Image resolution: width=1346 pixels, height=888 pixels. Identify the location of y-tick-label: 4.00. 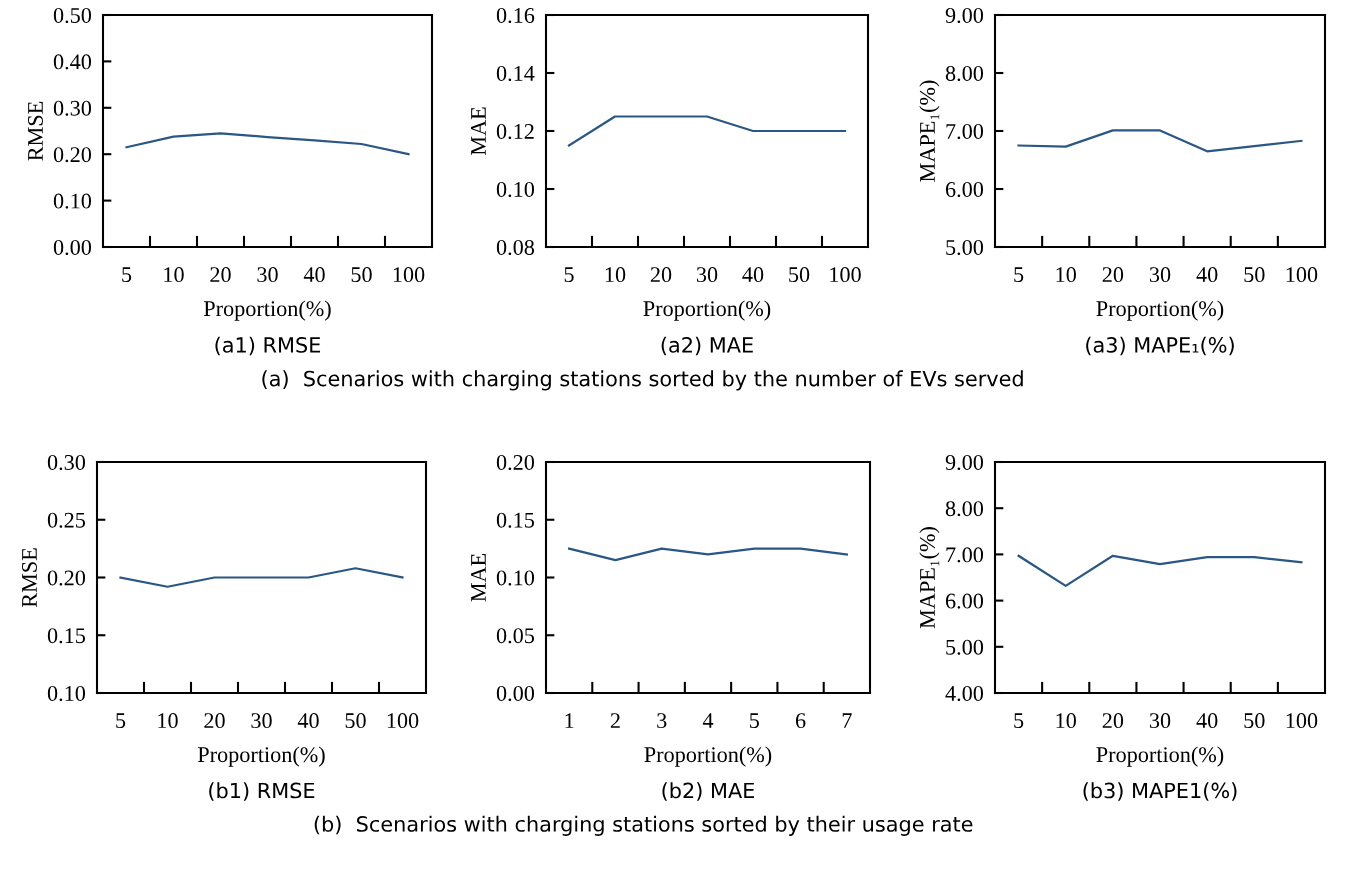
(964, 693).